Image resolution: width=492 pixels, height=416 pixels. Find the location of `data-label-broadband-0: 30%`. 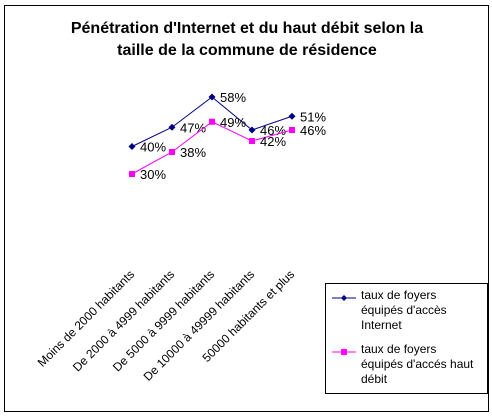

data-label-broadband-0: 30% is located at coordinates (153, 174).